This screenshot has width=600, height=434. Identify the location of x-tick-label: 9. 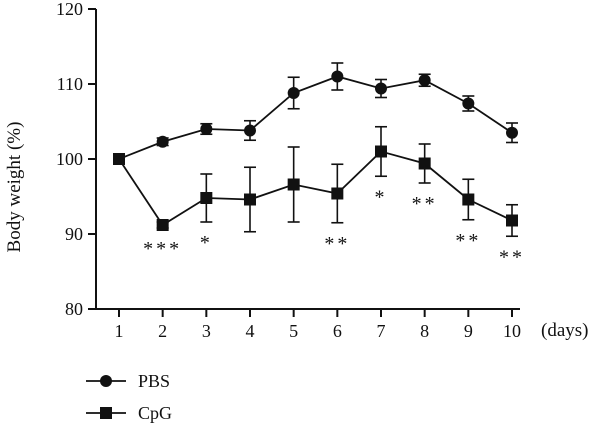
(468, 331).